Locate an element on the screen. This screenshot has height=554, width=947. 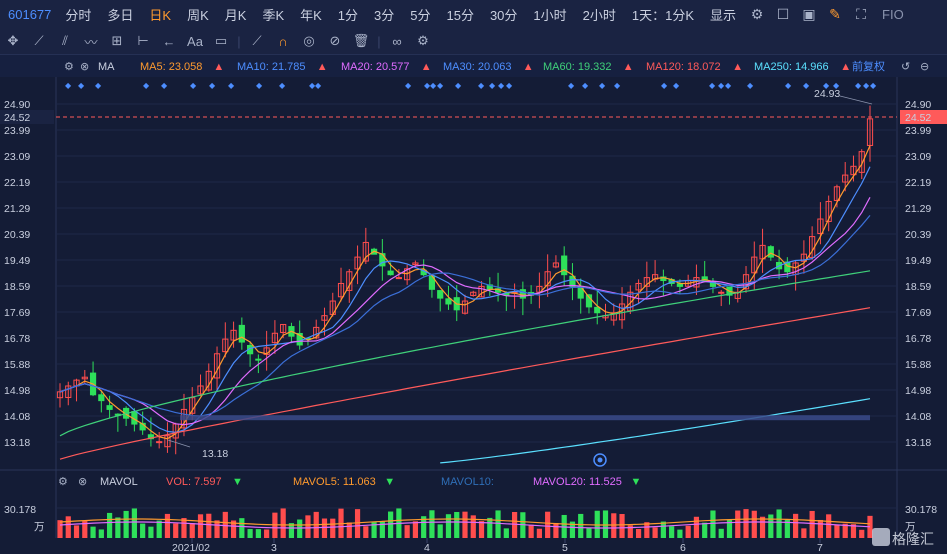
checkbox-icon: ☐ is located at coordinates (783, 13).